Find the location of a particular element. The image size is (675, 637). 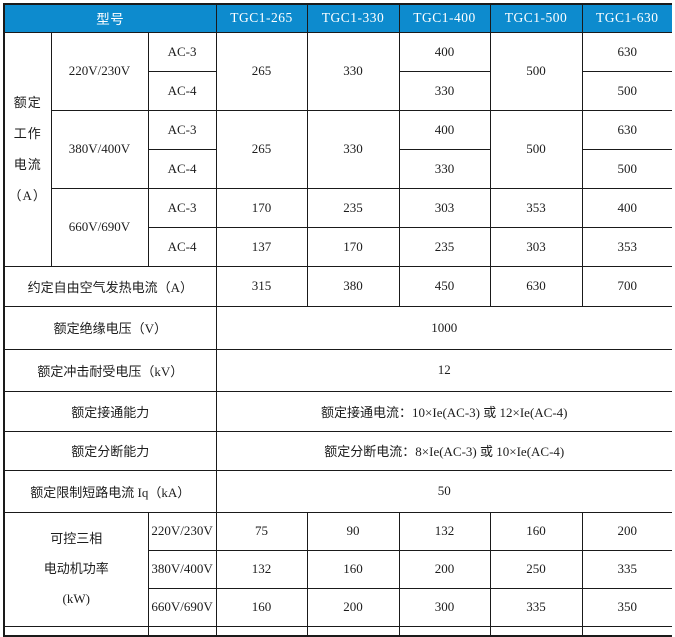

current-value-cell: 450 is located at coordinates (444, 286).